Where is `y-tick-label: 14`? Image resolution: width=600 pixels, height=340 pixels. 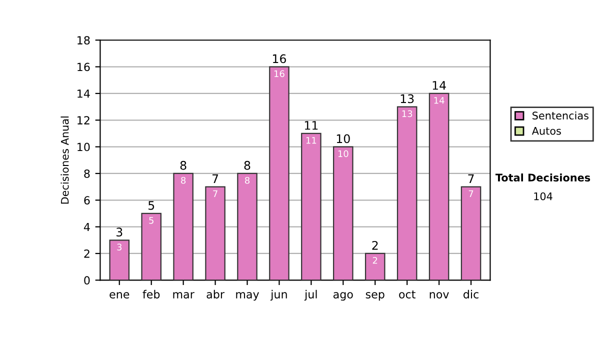 y-tick-label: 14 is located at coordinates (84, 94).